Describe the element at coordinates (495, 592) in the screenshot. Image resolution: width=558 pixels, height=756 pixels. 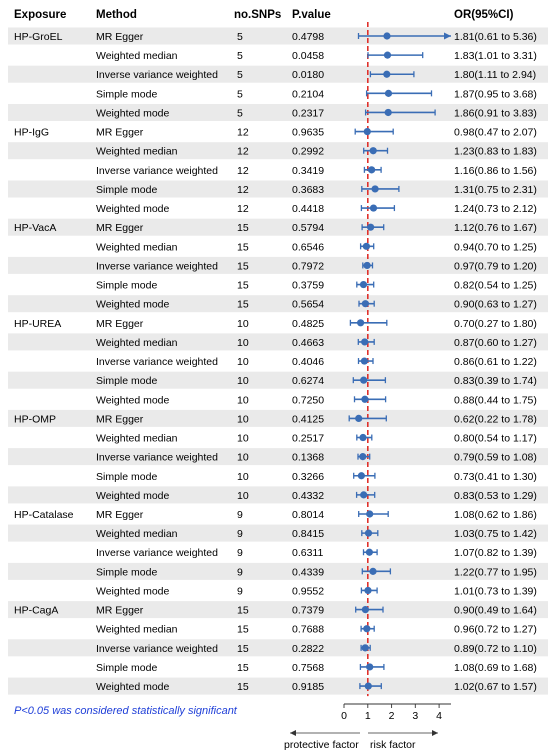
I see `or-ci-text: 1.01(0.73 to 1.39)` at that location.